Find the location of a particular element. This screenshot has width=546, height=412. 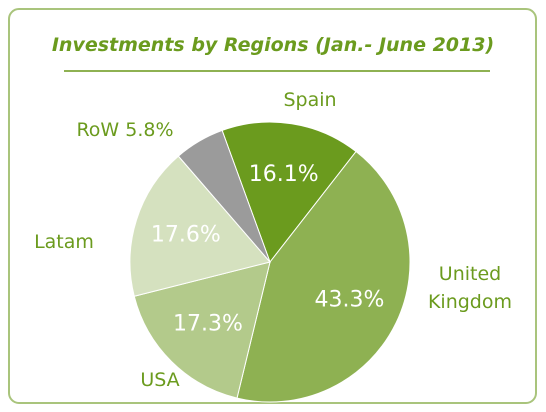

slice-label: RoW 5.8% is located at coordinates (125, 130).